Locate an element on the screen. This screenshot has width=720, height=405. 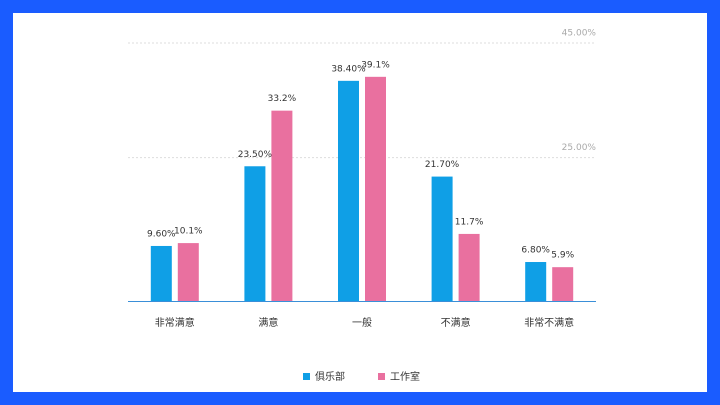
y-tick-label: 45.00% is located at coordinates (579, 34).